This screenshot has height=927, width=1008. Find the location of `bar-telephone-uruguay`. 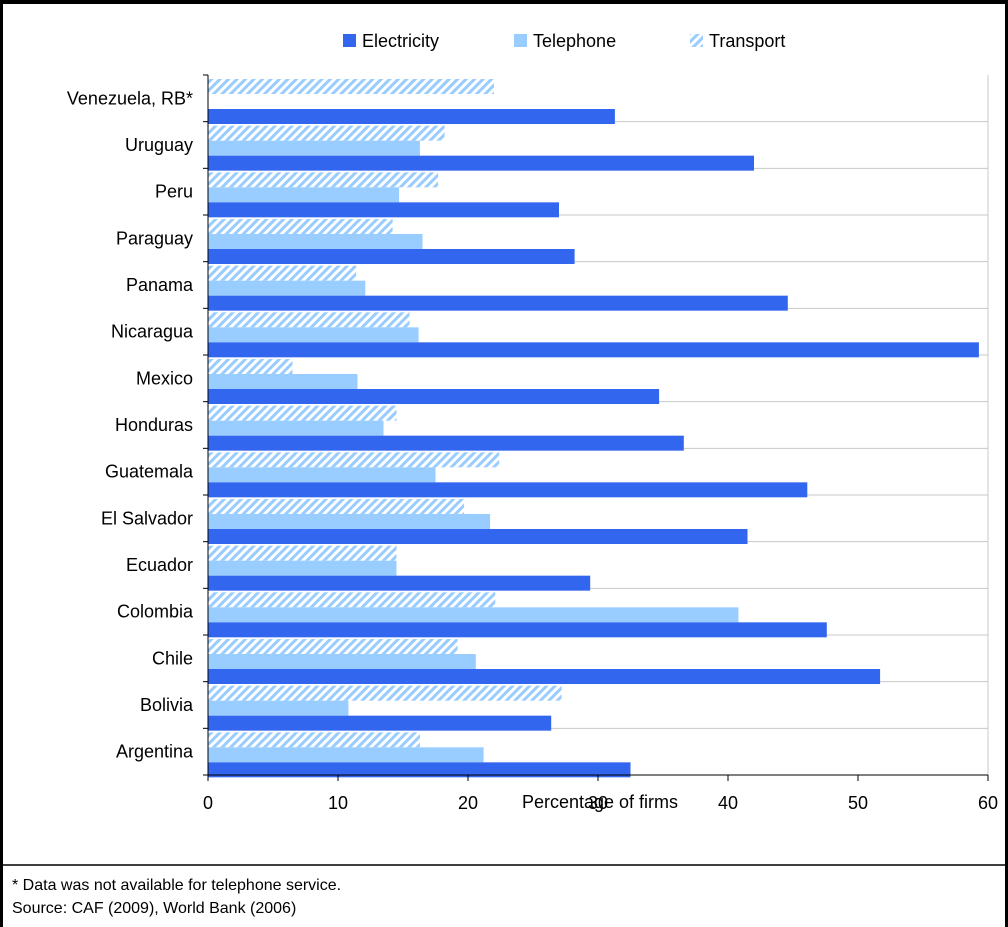

bar-telephone-uruguay is located at coordinates (314, 148).